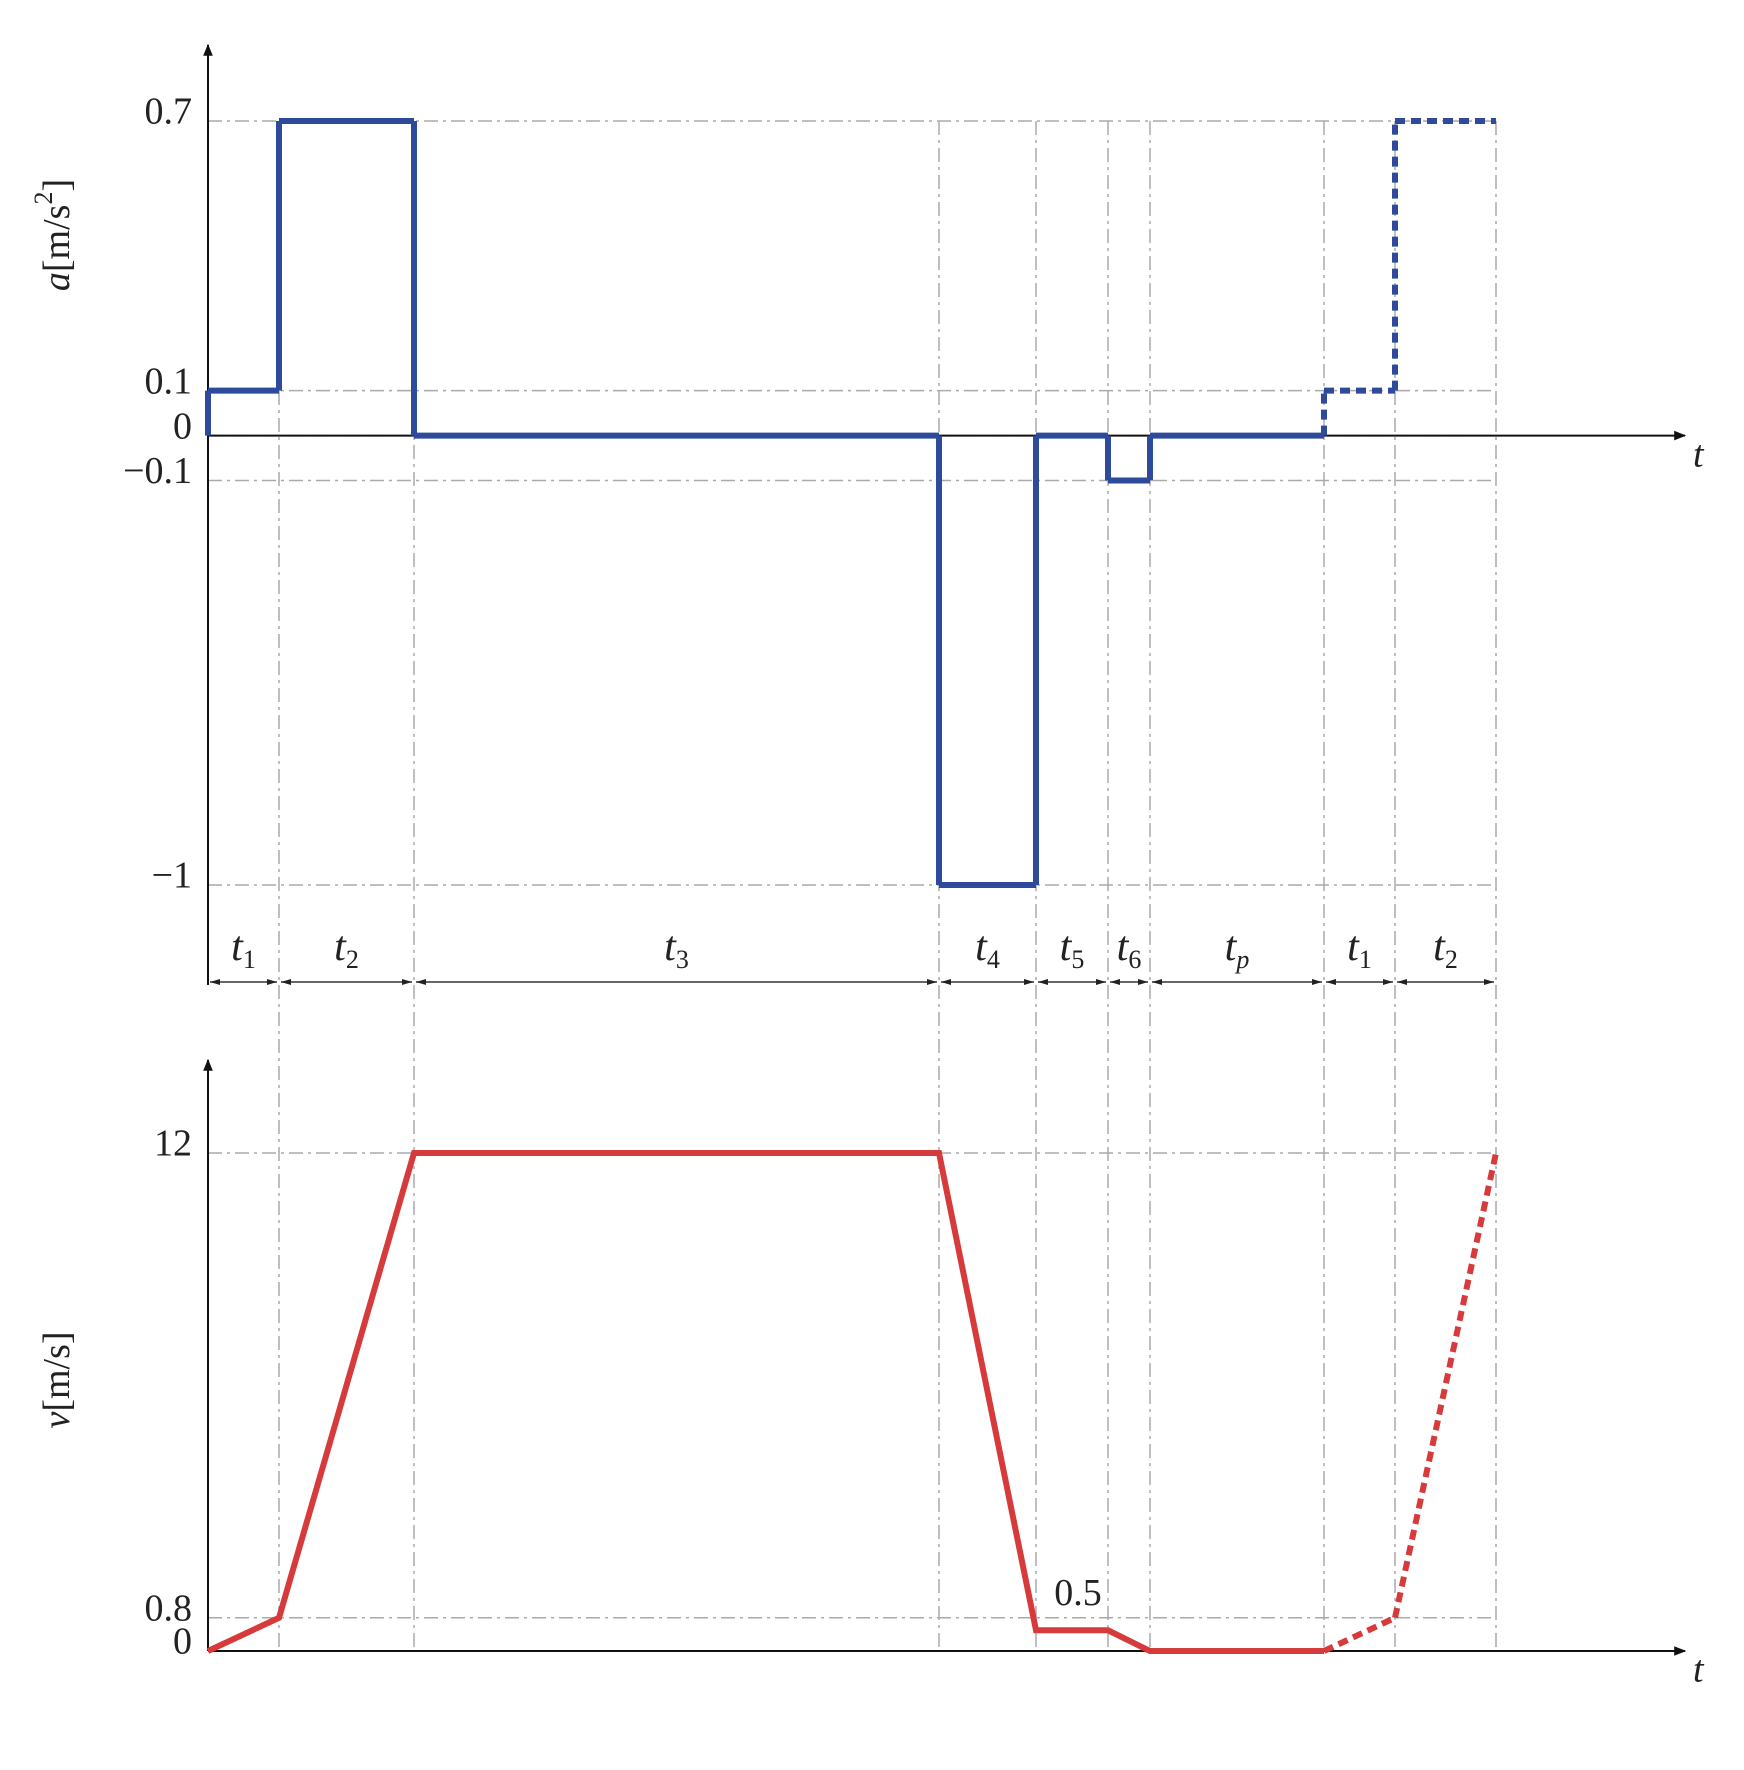 This screenshot has height=1770, width=1744. Describe the element at coordinates (1359, 1634) in the screenshot. I see `velocity-connector` at that location.